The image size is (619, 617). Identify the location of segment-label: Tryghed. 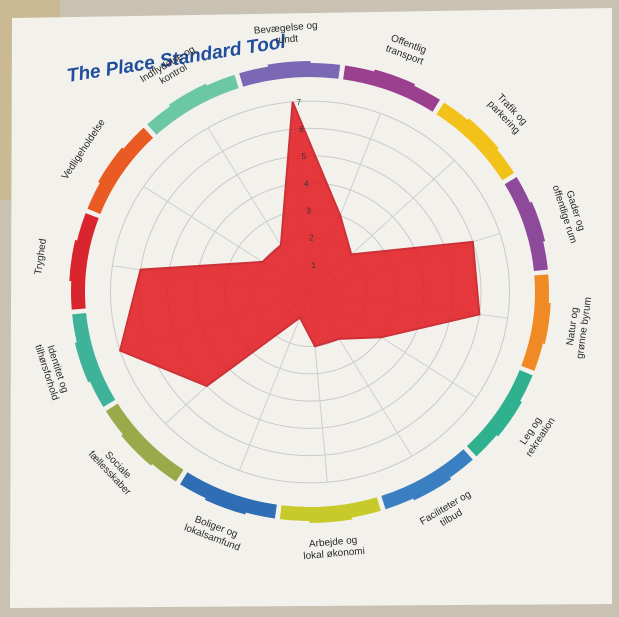
(41, 256).